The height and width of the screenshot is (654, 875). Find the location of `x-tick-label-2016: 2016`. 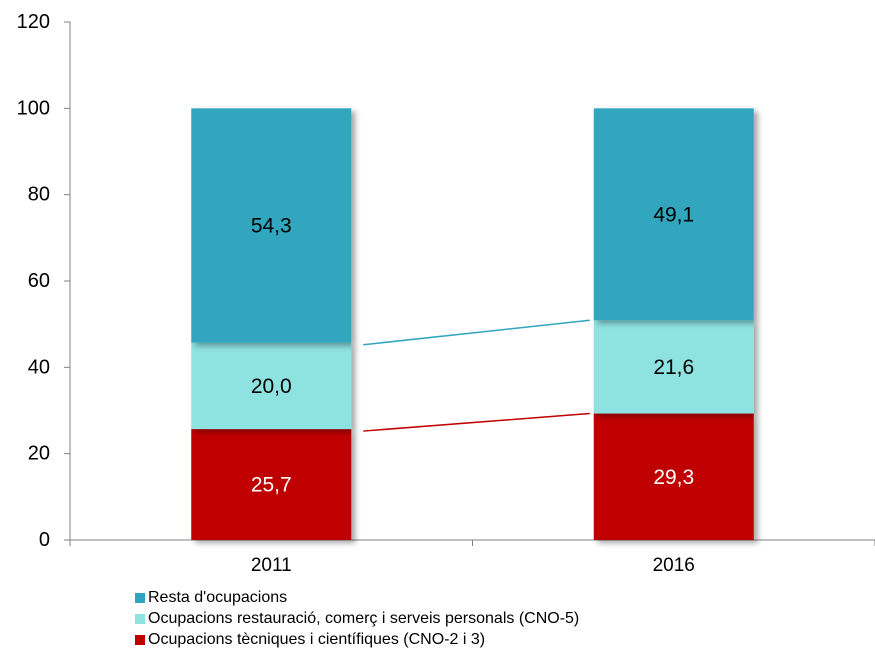

x-tick-label-2016: 2016 is located at coordinates (674, 565).